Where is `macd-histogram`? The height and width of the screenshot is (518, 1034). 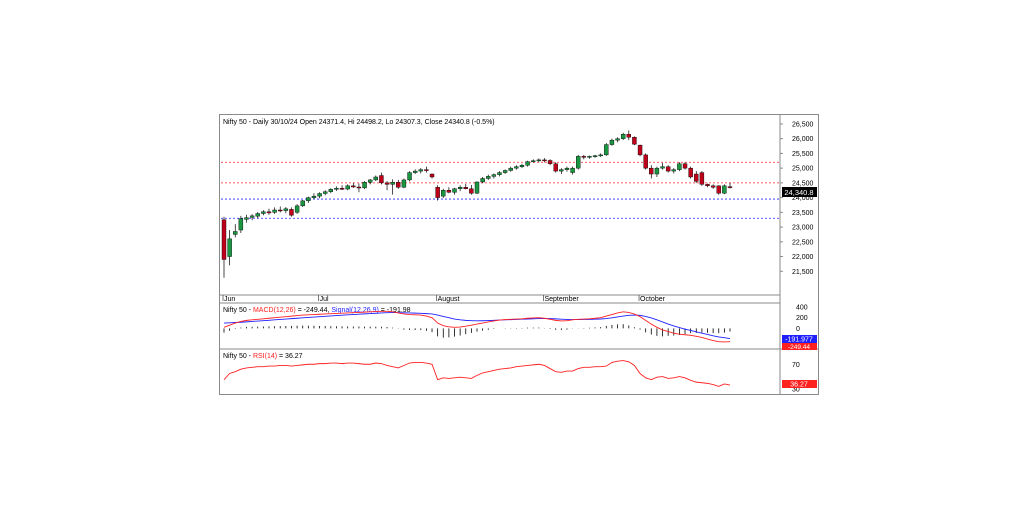 macd-histogram is located at coordinates (477, 331).